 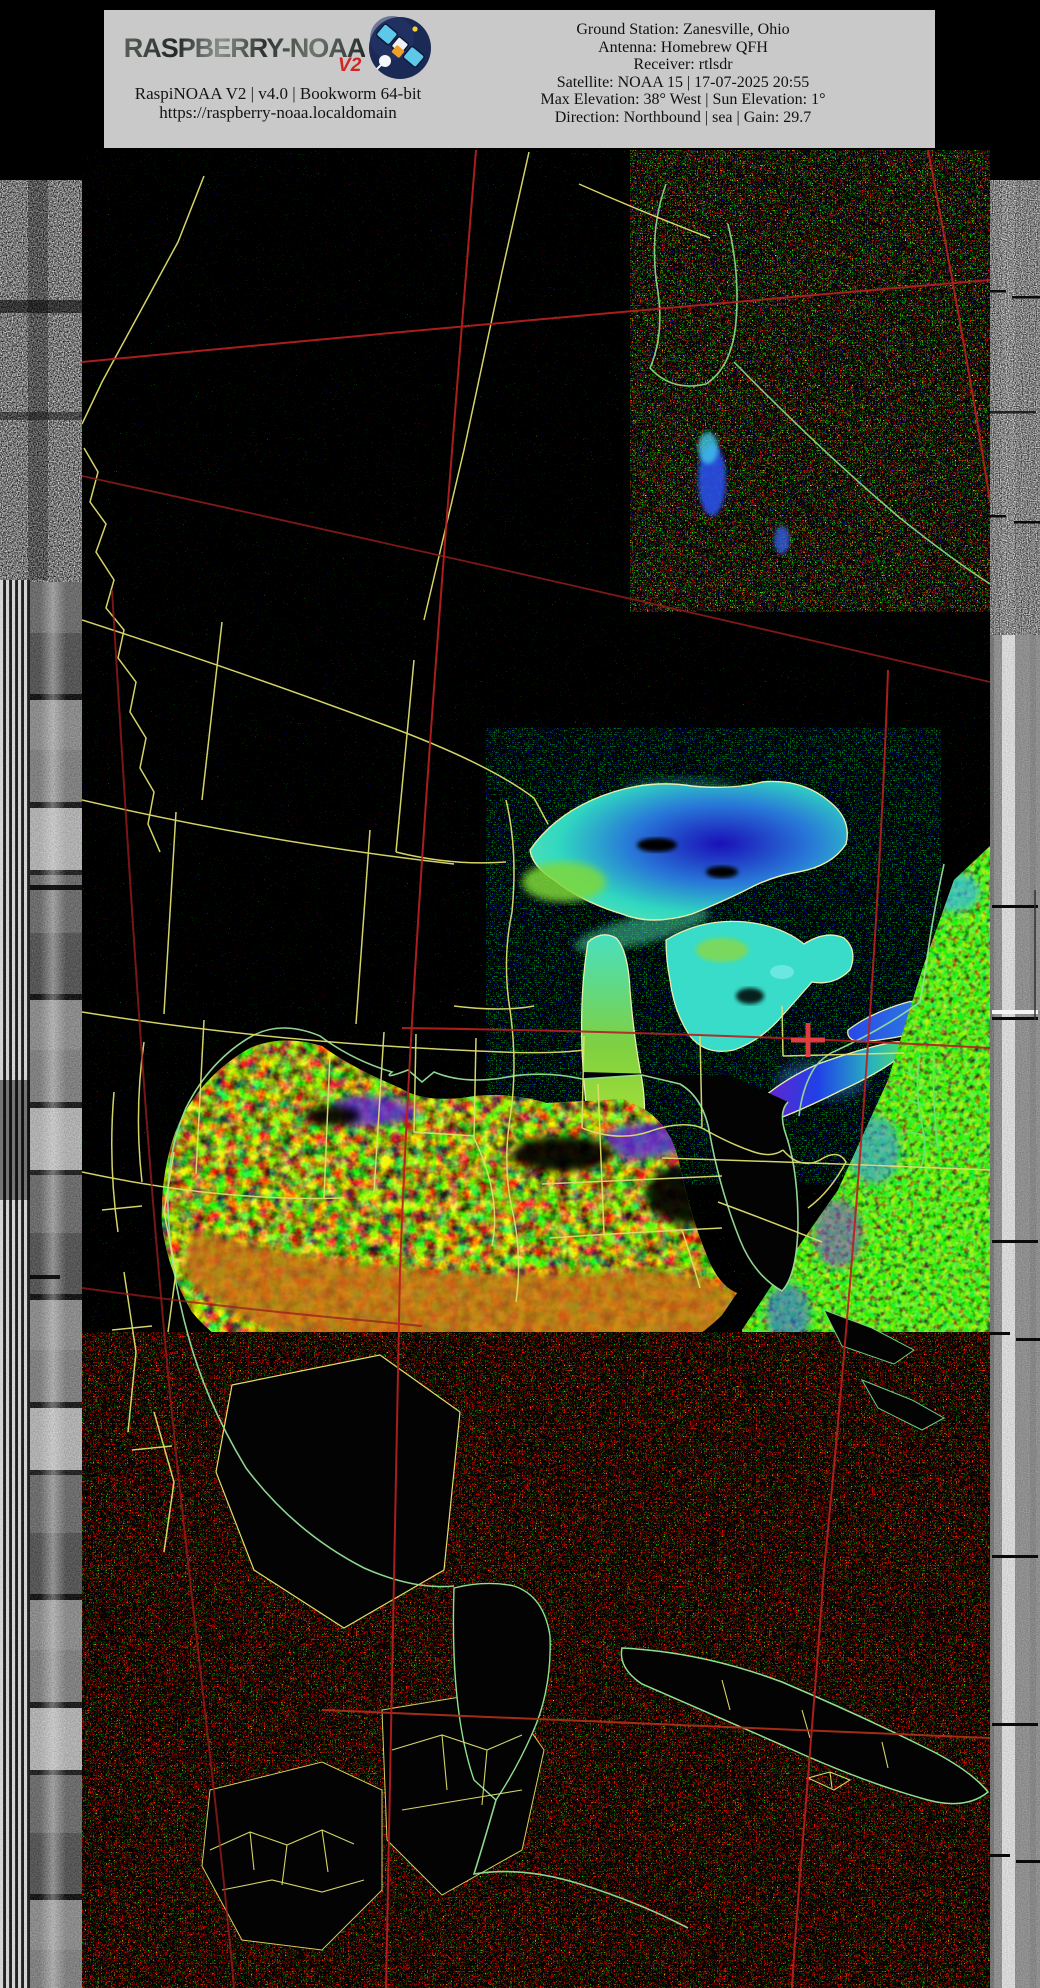 What do you see at coordinates (903, 1405) in the screenshot?
I see `bahamas-bank` at bounding box center [903, 1405].